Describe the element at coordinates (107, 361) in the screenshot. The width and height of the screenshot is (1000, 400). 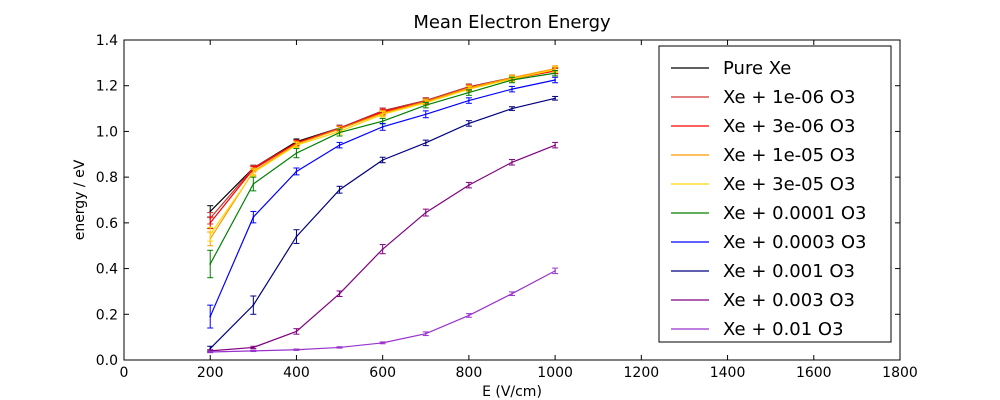
I see `y-tick-label: 0.0` at that location.